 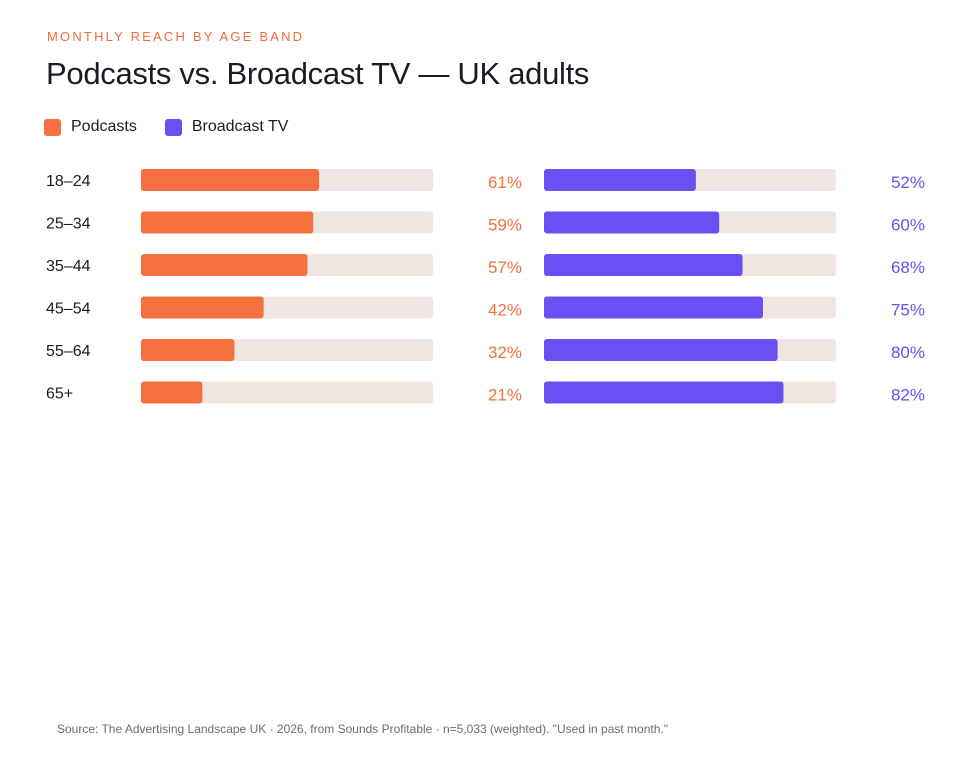 What do you see at coordinates (173, 127) in the screenshot?
I see `legend-swatch-broadcast-tv` at bounding box center [173, 127].